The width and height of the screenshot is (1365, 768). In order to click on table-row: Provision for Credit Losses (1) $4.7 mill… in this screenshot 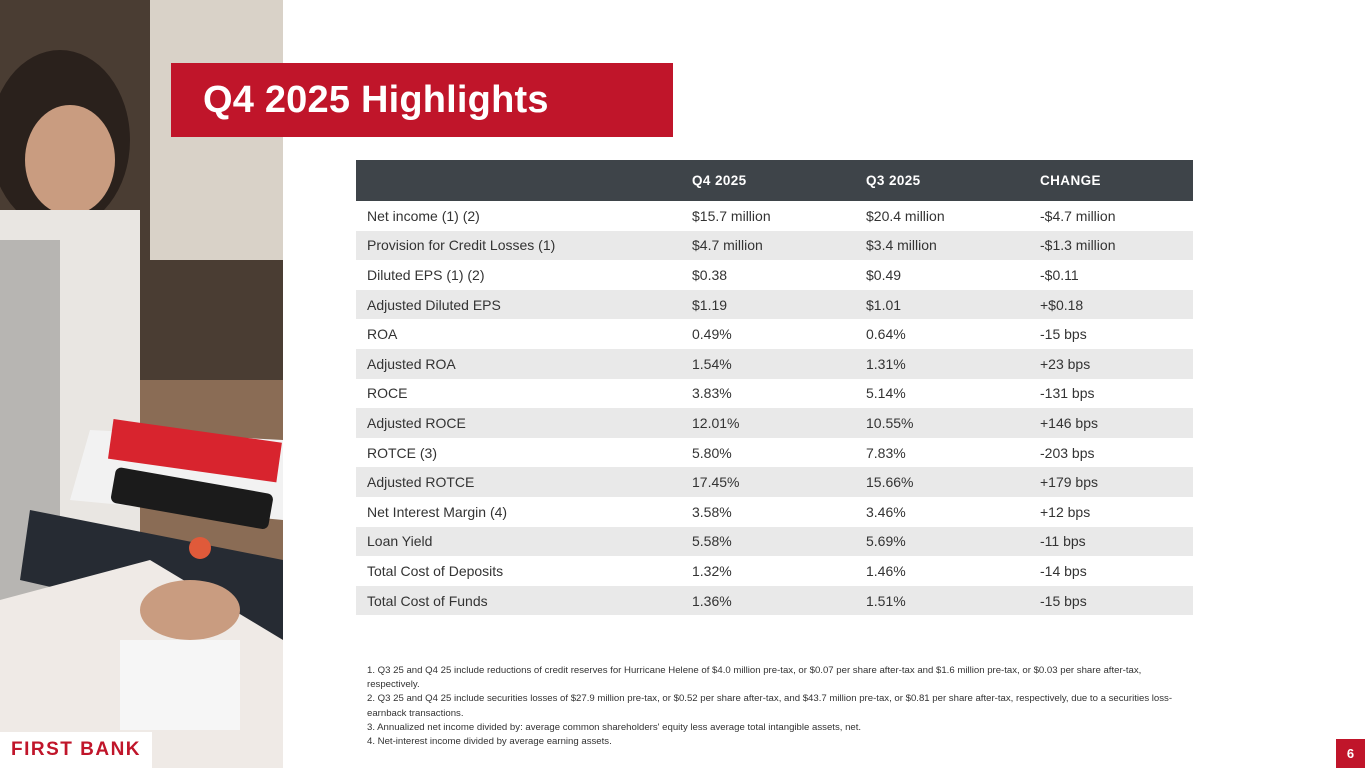, I will do `click(774, 245)`.